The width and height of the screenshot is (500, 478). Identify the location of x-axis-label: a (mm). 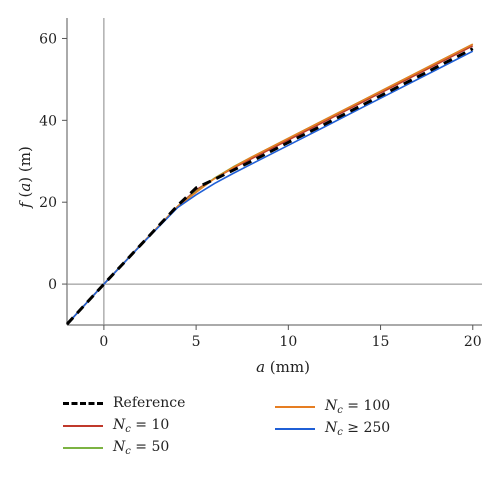
(283, 367).